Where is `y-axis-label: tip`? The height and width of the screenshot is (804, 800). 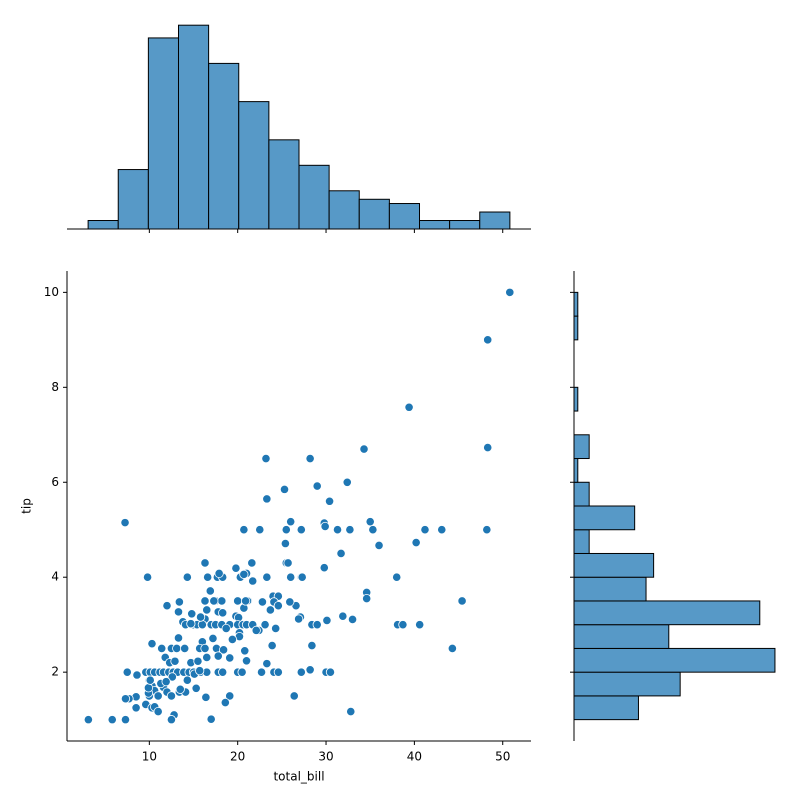
y-axis-label: tip is located at coordinates (27, 506).